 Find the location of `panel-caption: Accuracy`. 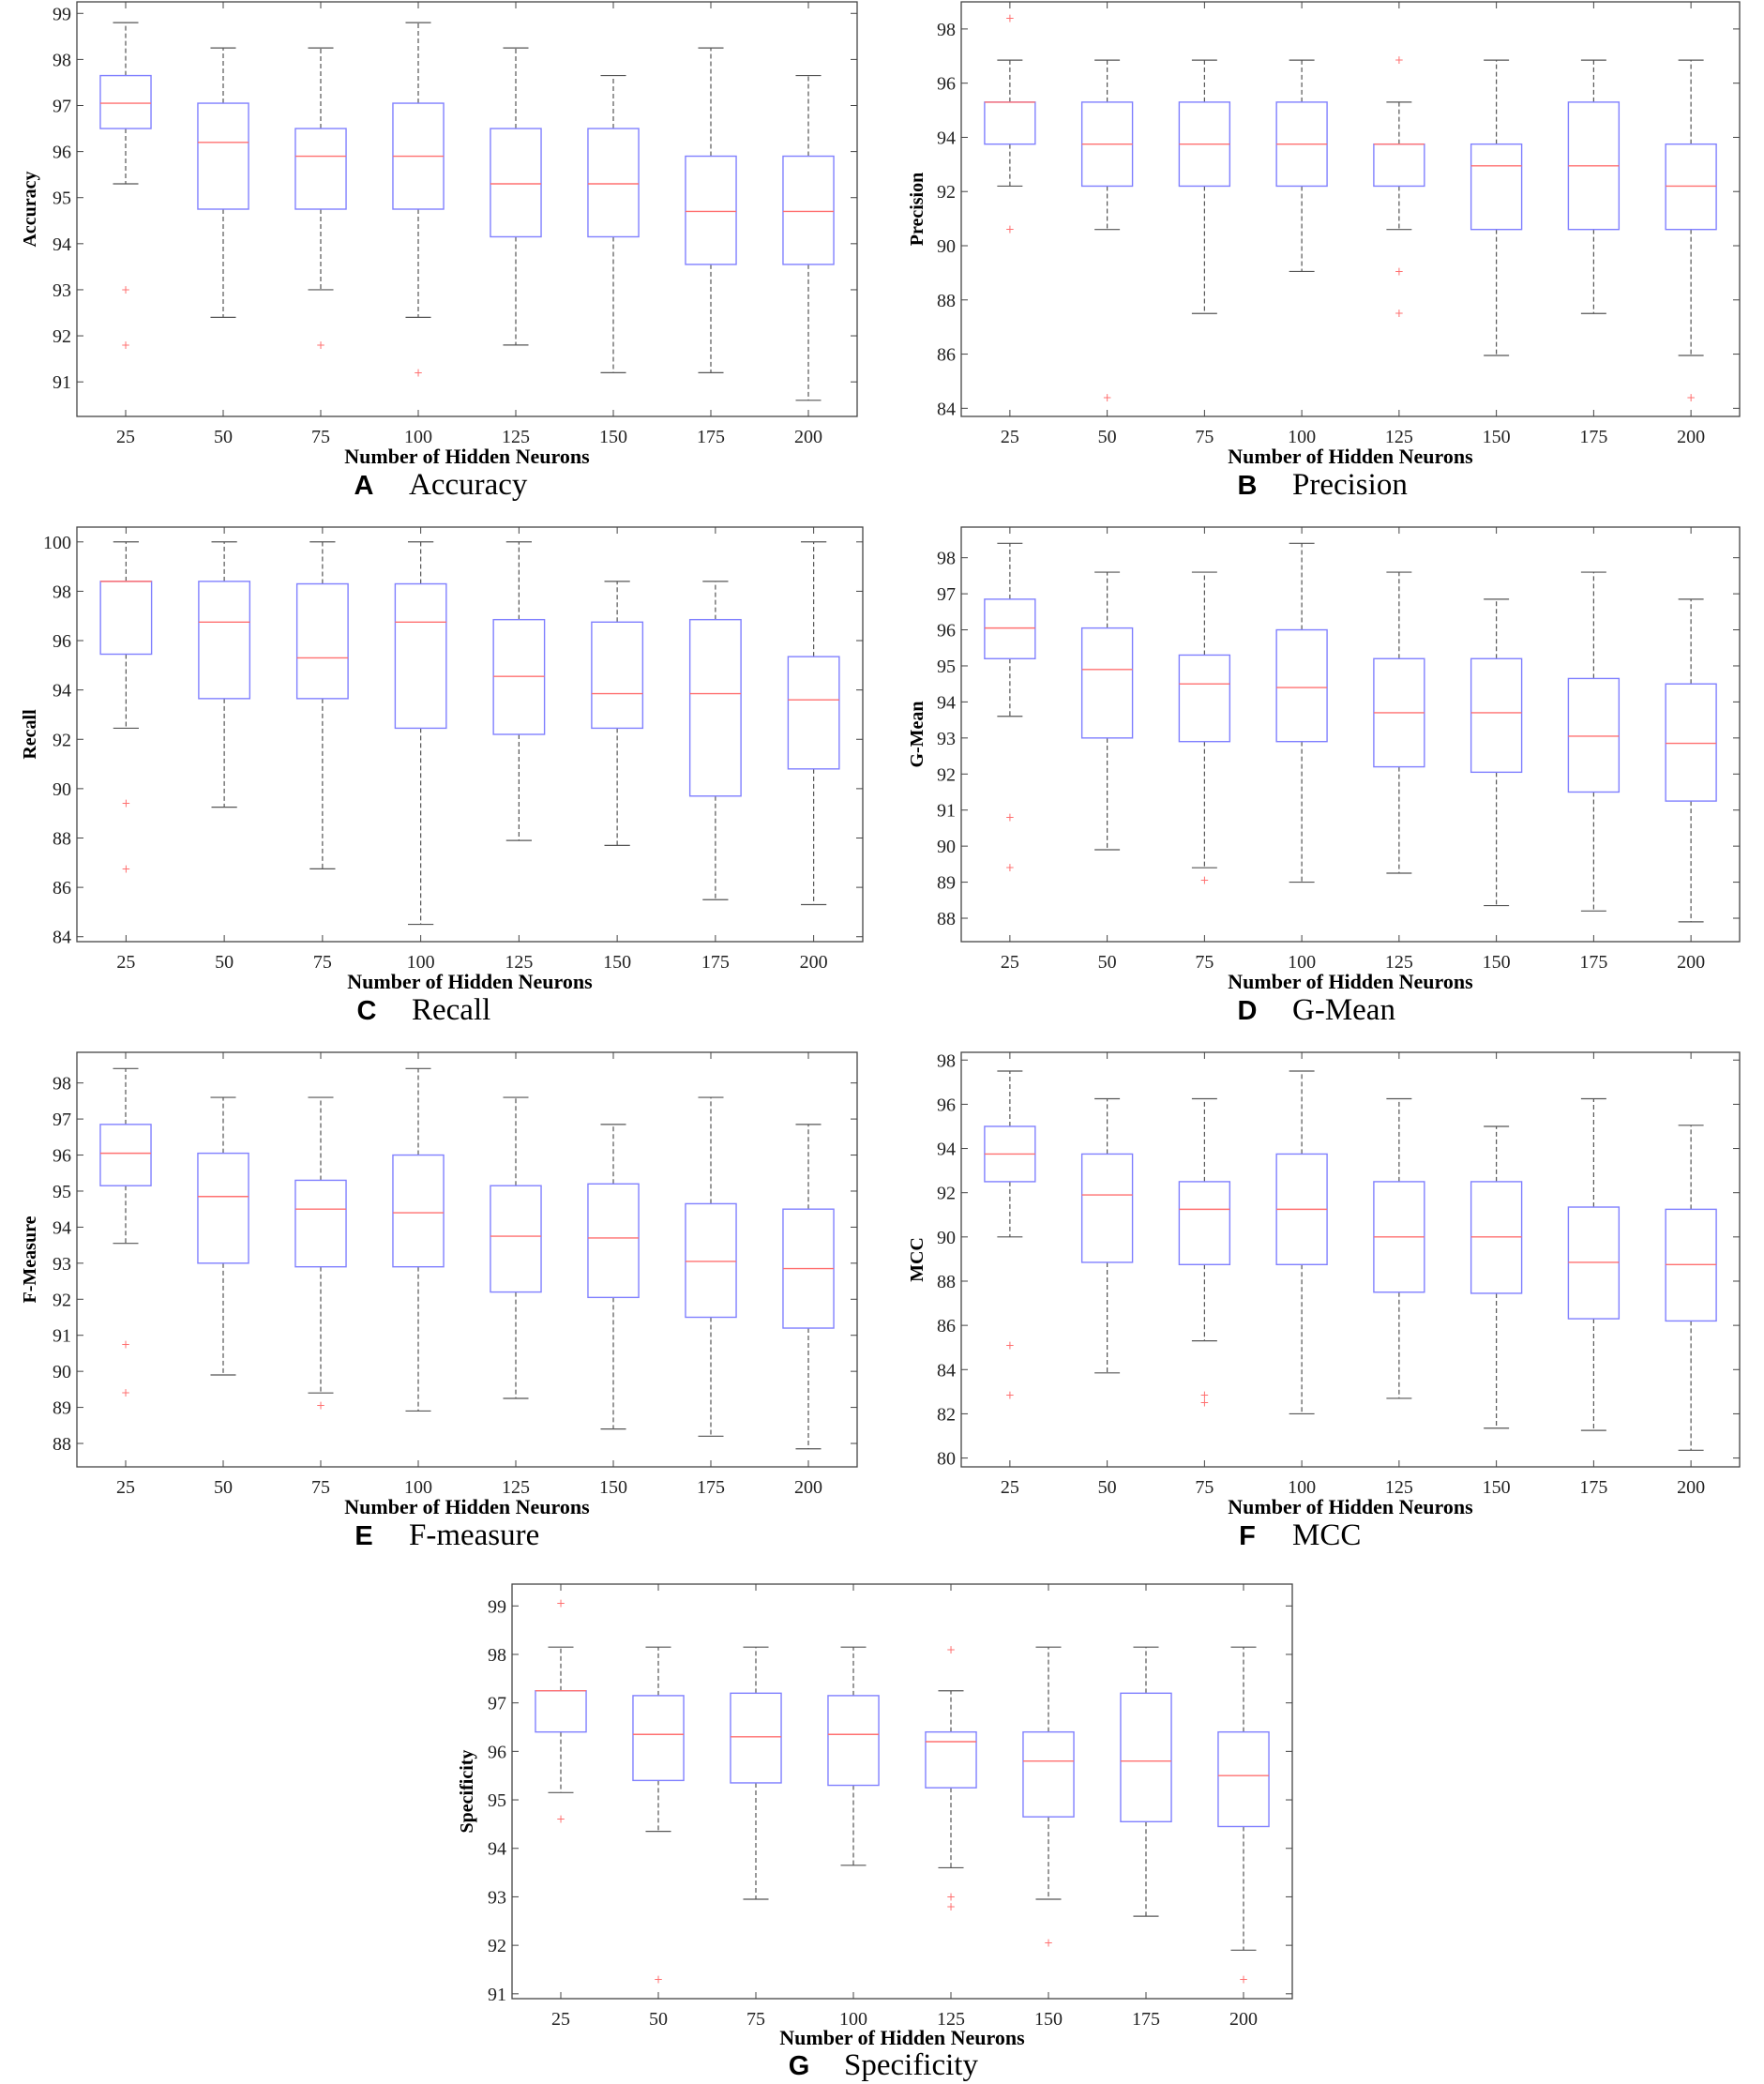

panel-caption: Accuracy is located at coordinates (468, 485).